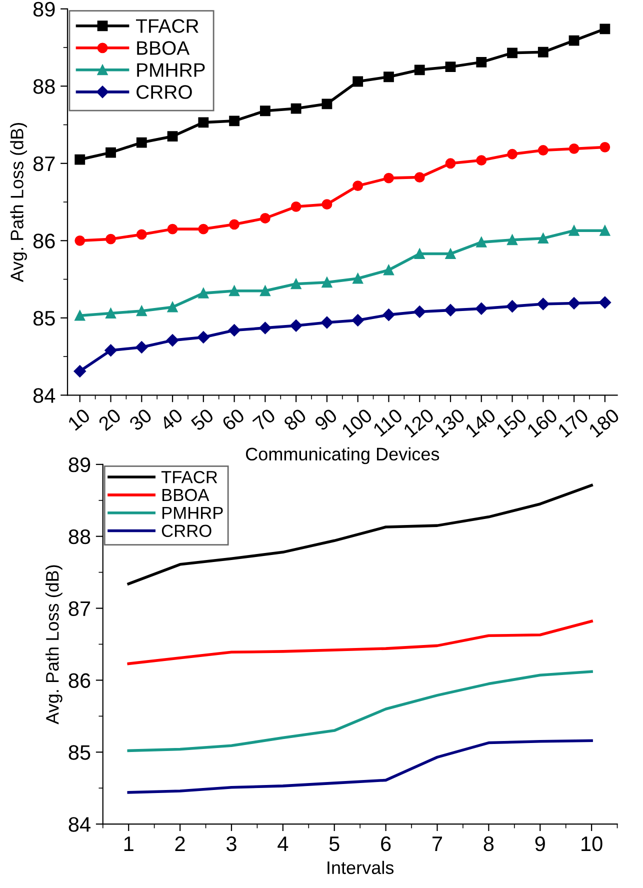 This screenshot has width=643, height=888. I want to click on x-tick-label: 130, so click(450, 423).